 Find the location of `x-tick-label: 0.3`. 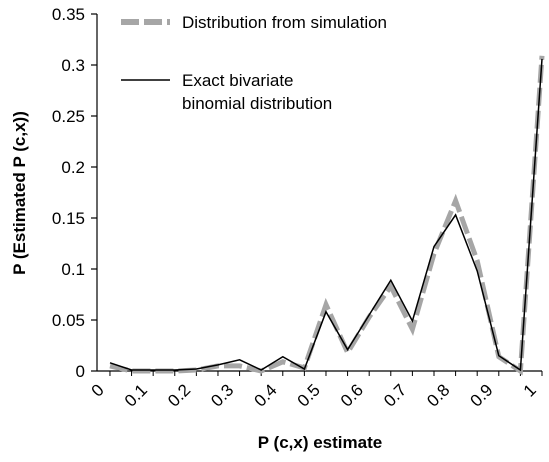

x-tick-label: 0.3 is located at coordinates (222, 395).